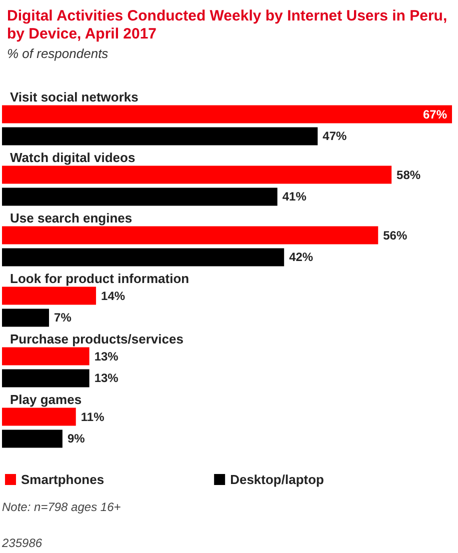 This screenshot has width=458, height=553. I want to click on chart-subtitle: % of respondents, so click(58, 53).